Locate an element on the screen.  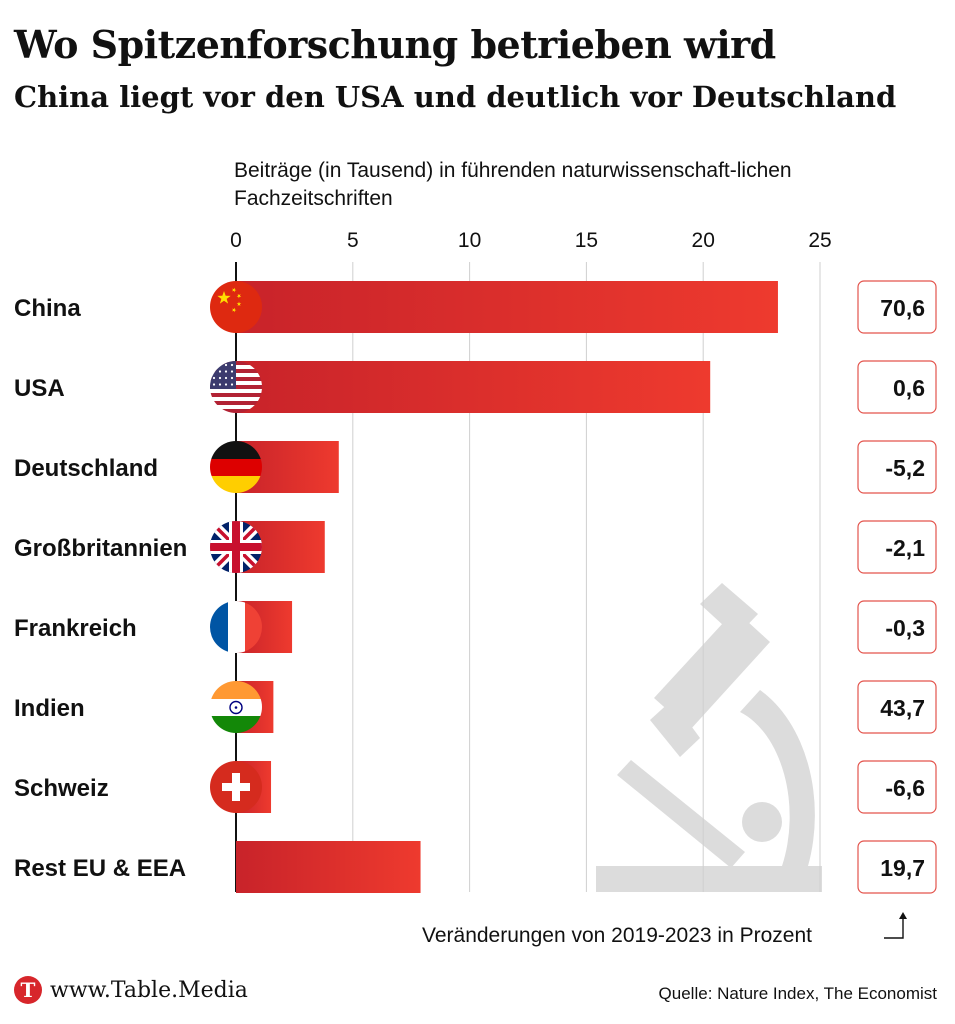
brand-logo: T www.Table.Media is located at coordinates (131, 990).